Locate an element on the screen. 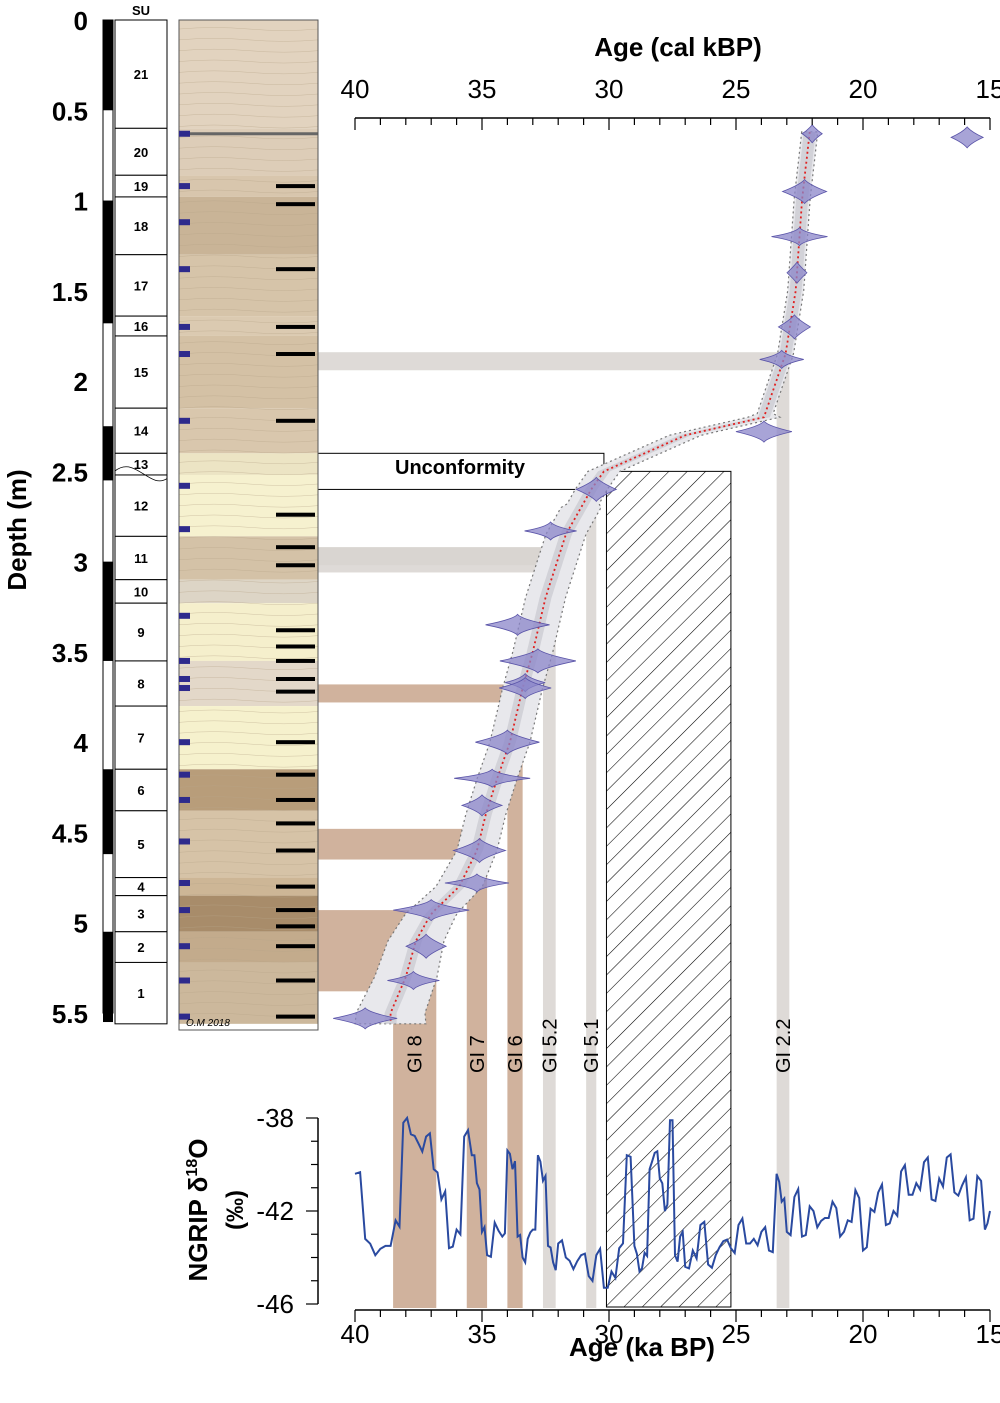 This screenshot has height=1403, width=1000. su-label-21: 21 is located at coordinates (141, 74).